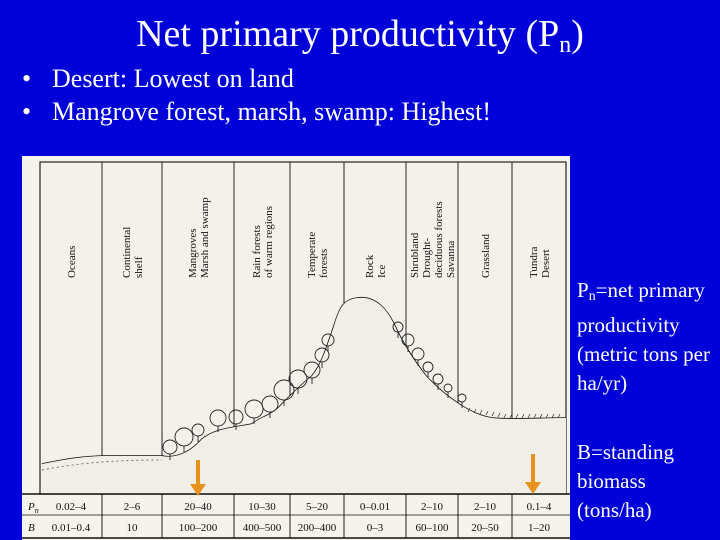 The width and height of the screenshot is (720, 540). I want to click on table-cell: 0–3, so click(375, 528).